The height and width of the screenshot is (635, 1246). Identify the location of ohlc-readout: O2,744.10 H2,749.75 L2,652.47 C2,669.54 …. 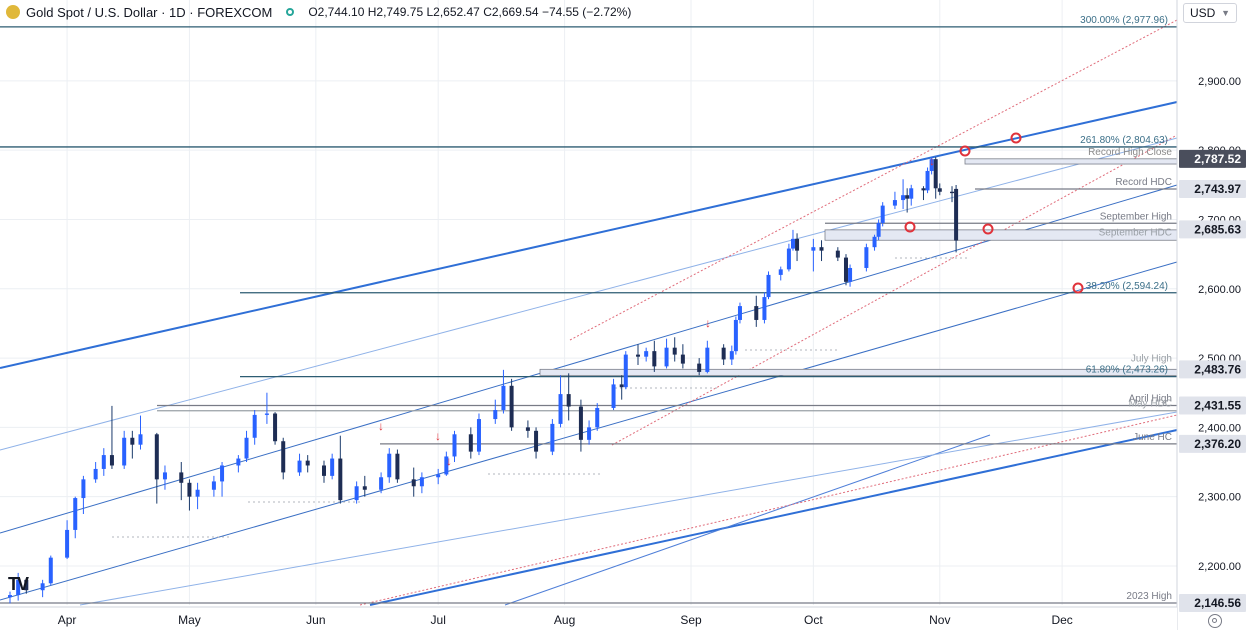
(469, 12).